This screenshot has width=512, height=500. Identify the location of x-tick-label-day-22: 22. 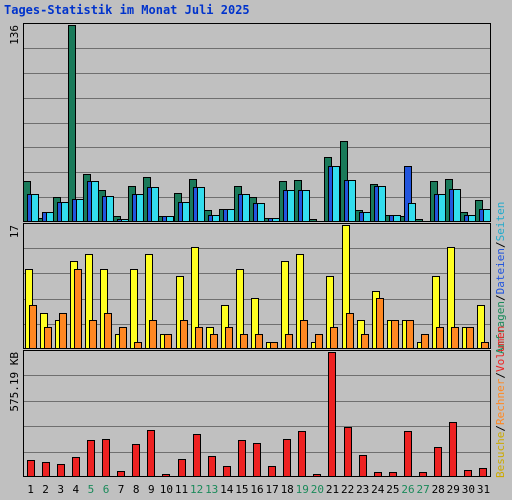
(347, 489).